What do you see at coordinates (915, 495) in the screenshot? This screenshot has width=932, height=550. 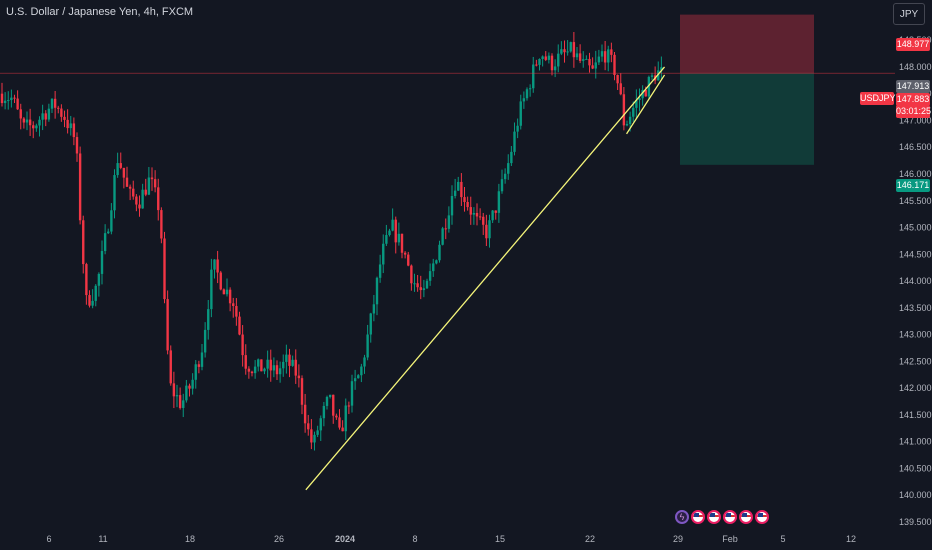 I see `y-tick-label: 140.000` at bounding box center [915, 495].